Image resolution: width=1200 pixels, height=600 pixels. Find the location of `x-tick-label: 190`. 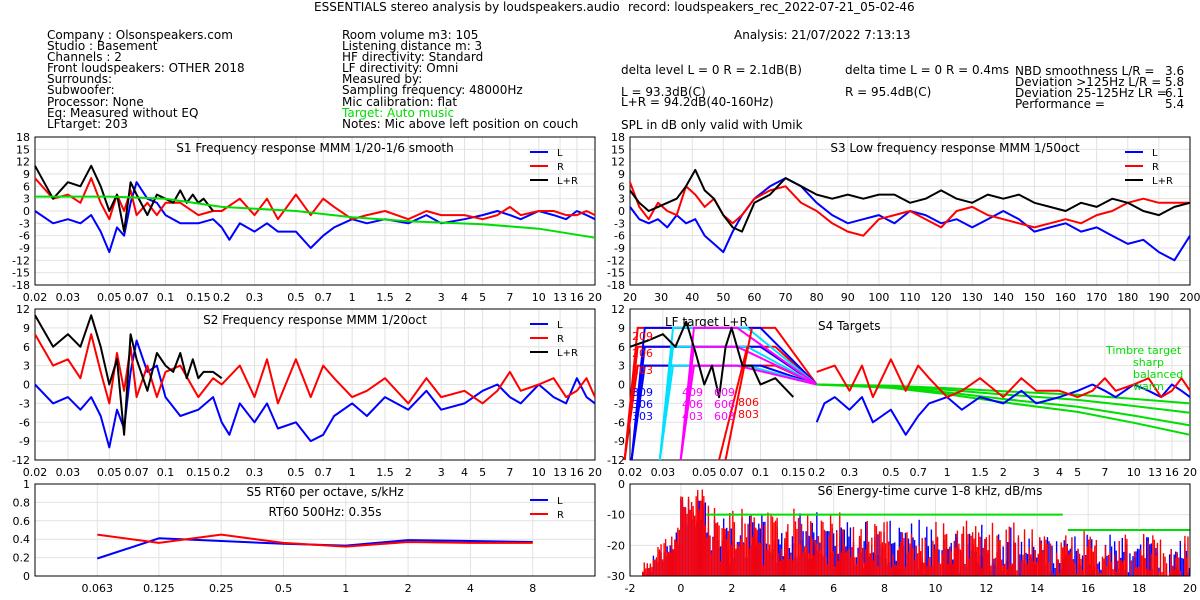

x-tick-label: 190 is located at coordinates (1158, 297).